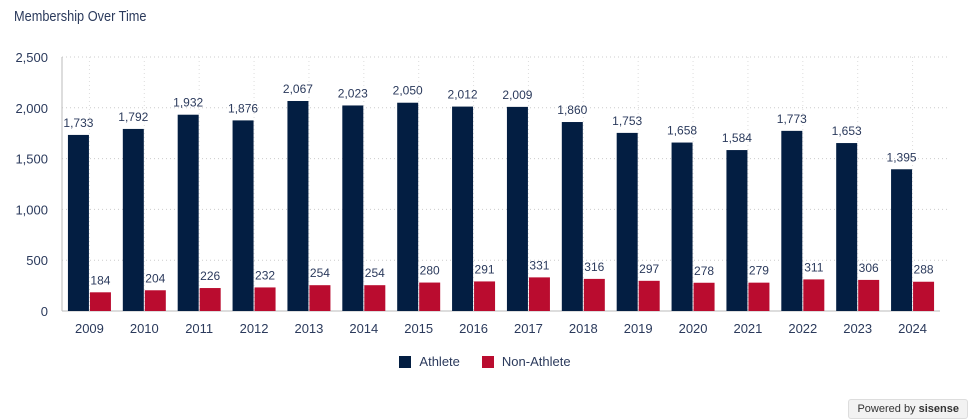 The width and height of the screenshot is (970, 419). I want to click on legend-item-athlete: Athlete, so click(429, 361).